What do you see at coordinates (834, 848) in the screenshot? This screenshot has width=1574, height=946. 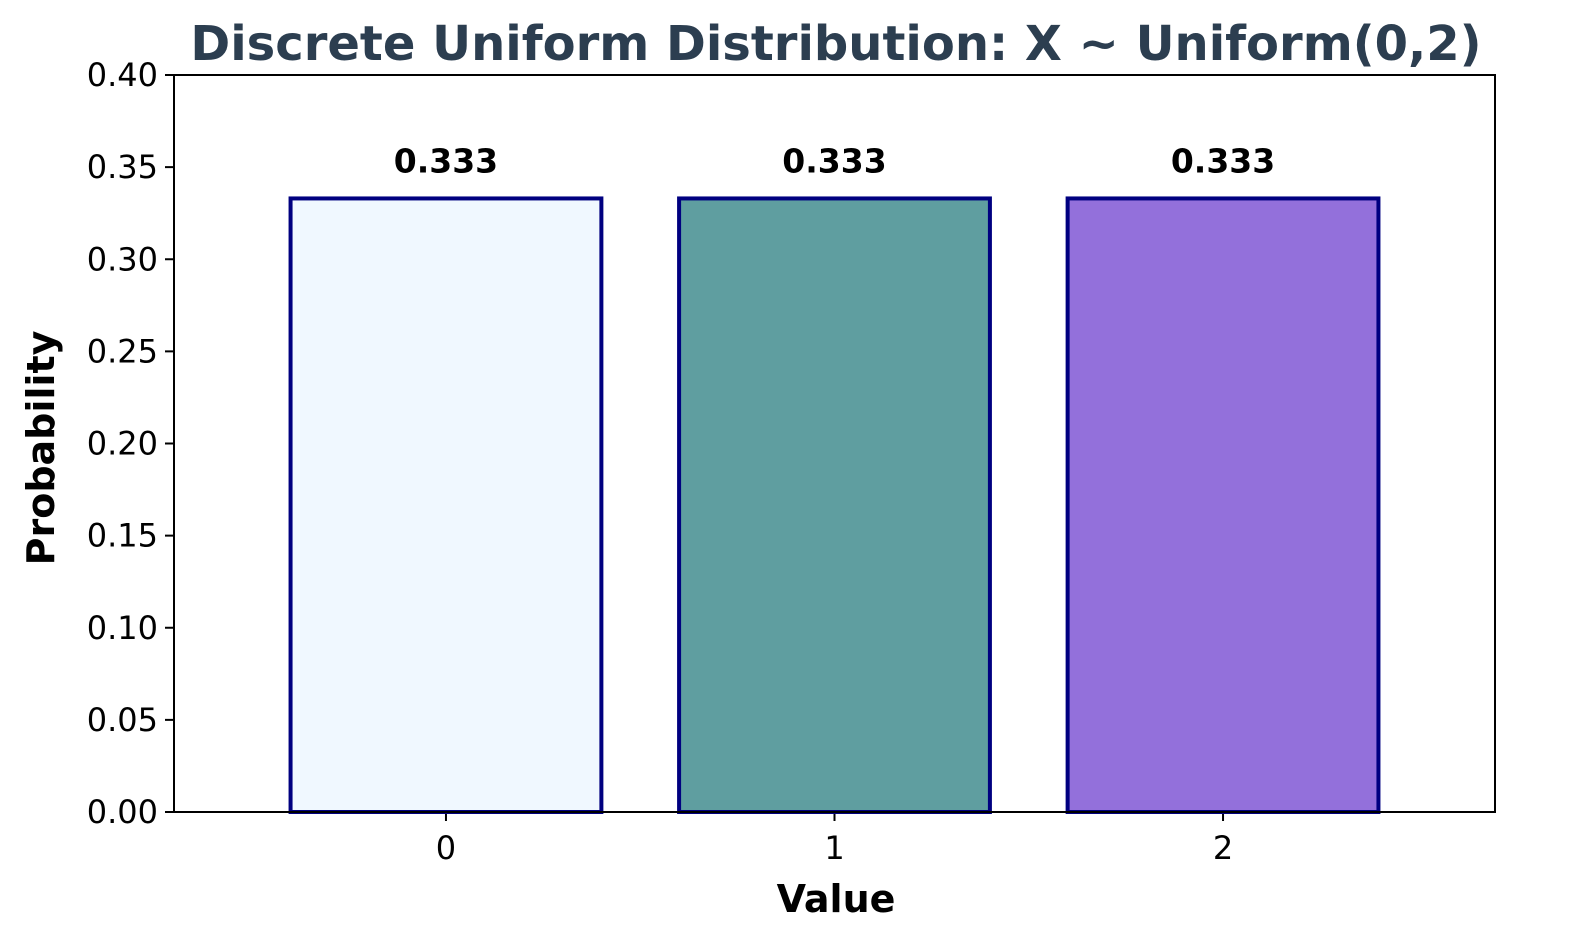 I see `x-tick-label: 1` at bounding box center [834, 848].